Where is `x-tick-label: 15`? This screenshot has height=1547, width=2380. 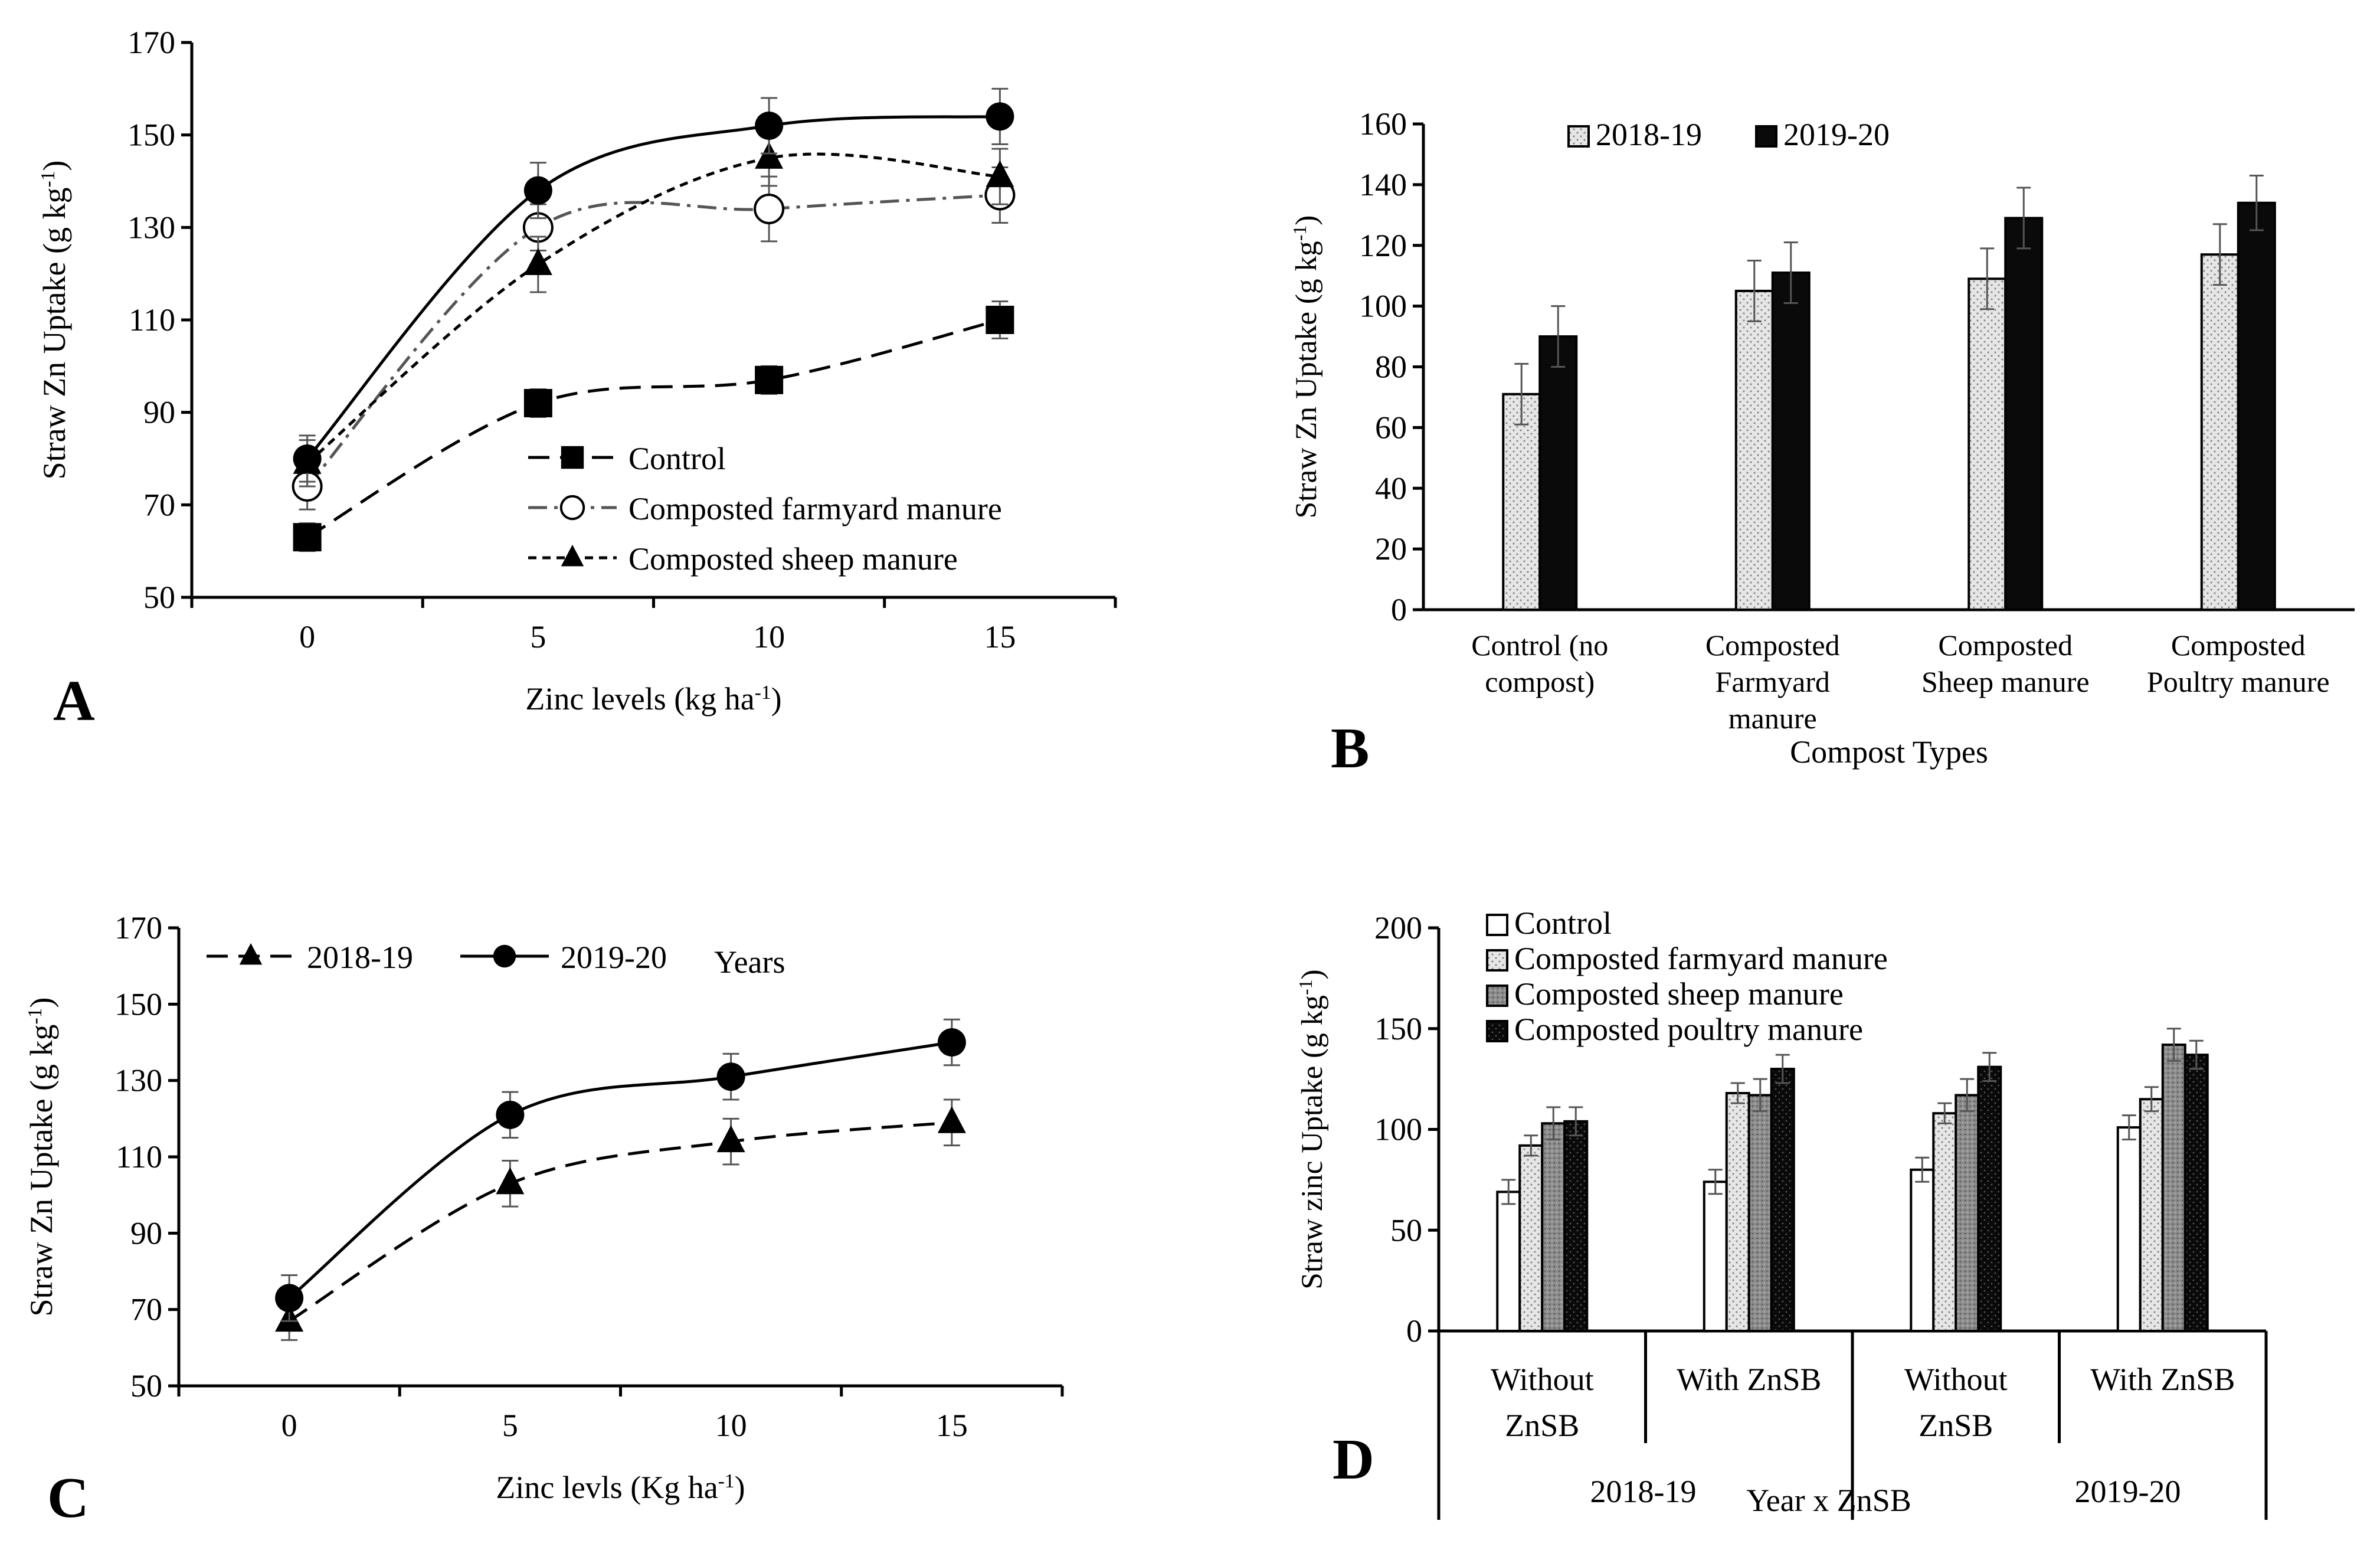
x-tick-label: 15 is located at coordinates (1000, 637).